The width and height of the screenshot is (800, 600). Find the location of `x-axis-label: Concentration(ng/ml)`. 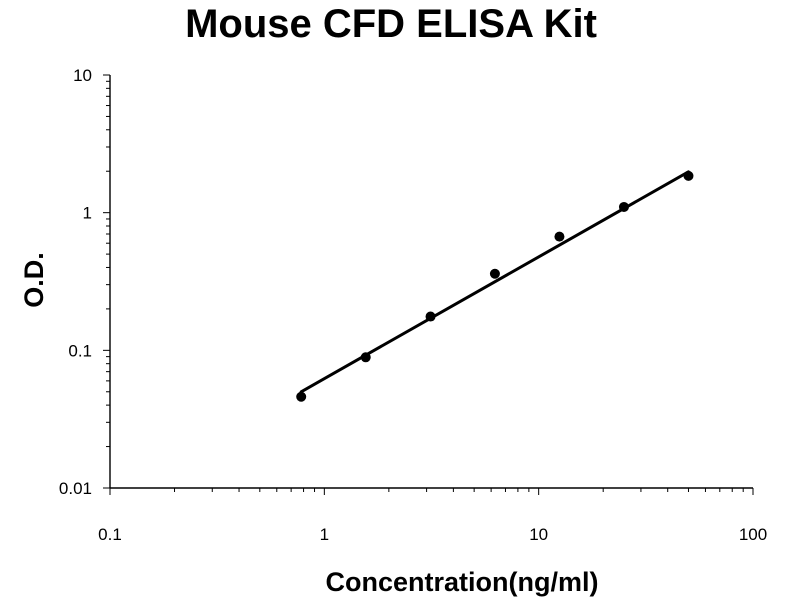

x-axis-label: Concentration(ng/ml) is located at coordinates (462, 582).